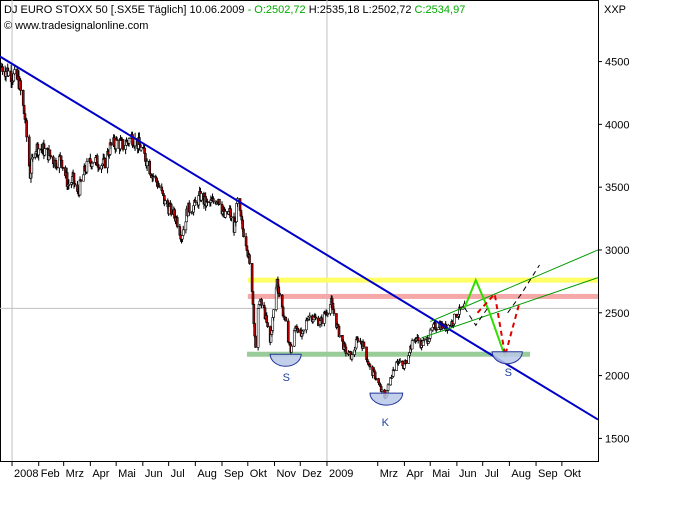 The width and height of the screenshot is (687, 521). What do you see at coordinates (95, 10) in the screenshot?
I see `header-title: DJ EURO STOXX 50 [.SX5E Täglich]` at bounding box center [95, 10].